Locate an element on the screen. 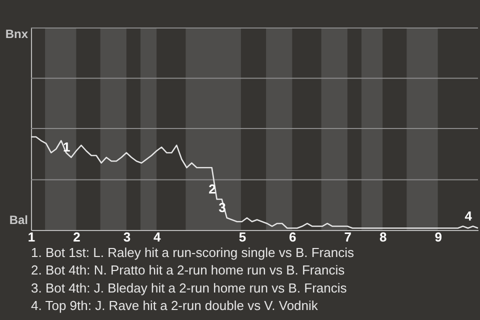  x-tick-label: 5 is located at coordinates (242, 237).